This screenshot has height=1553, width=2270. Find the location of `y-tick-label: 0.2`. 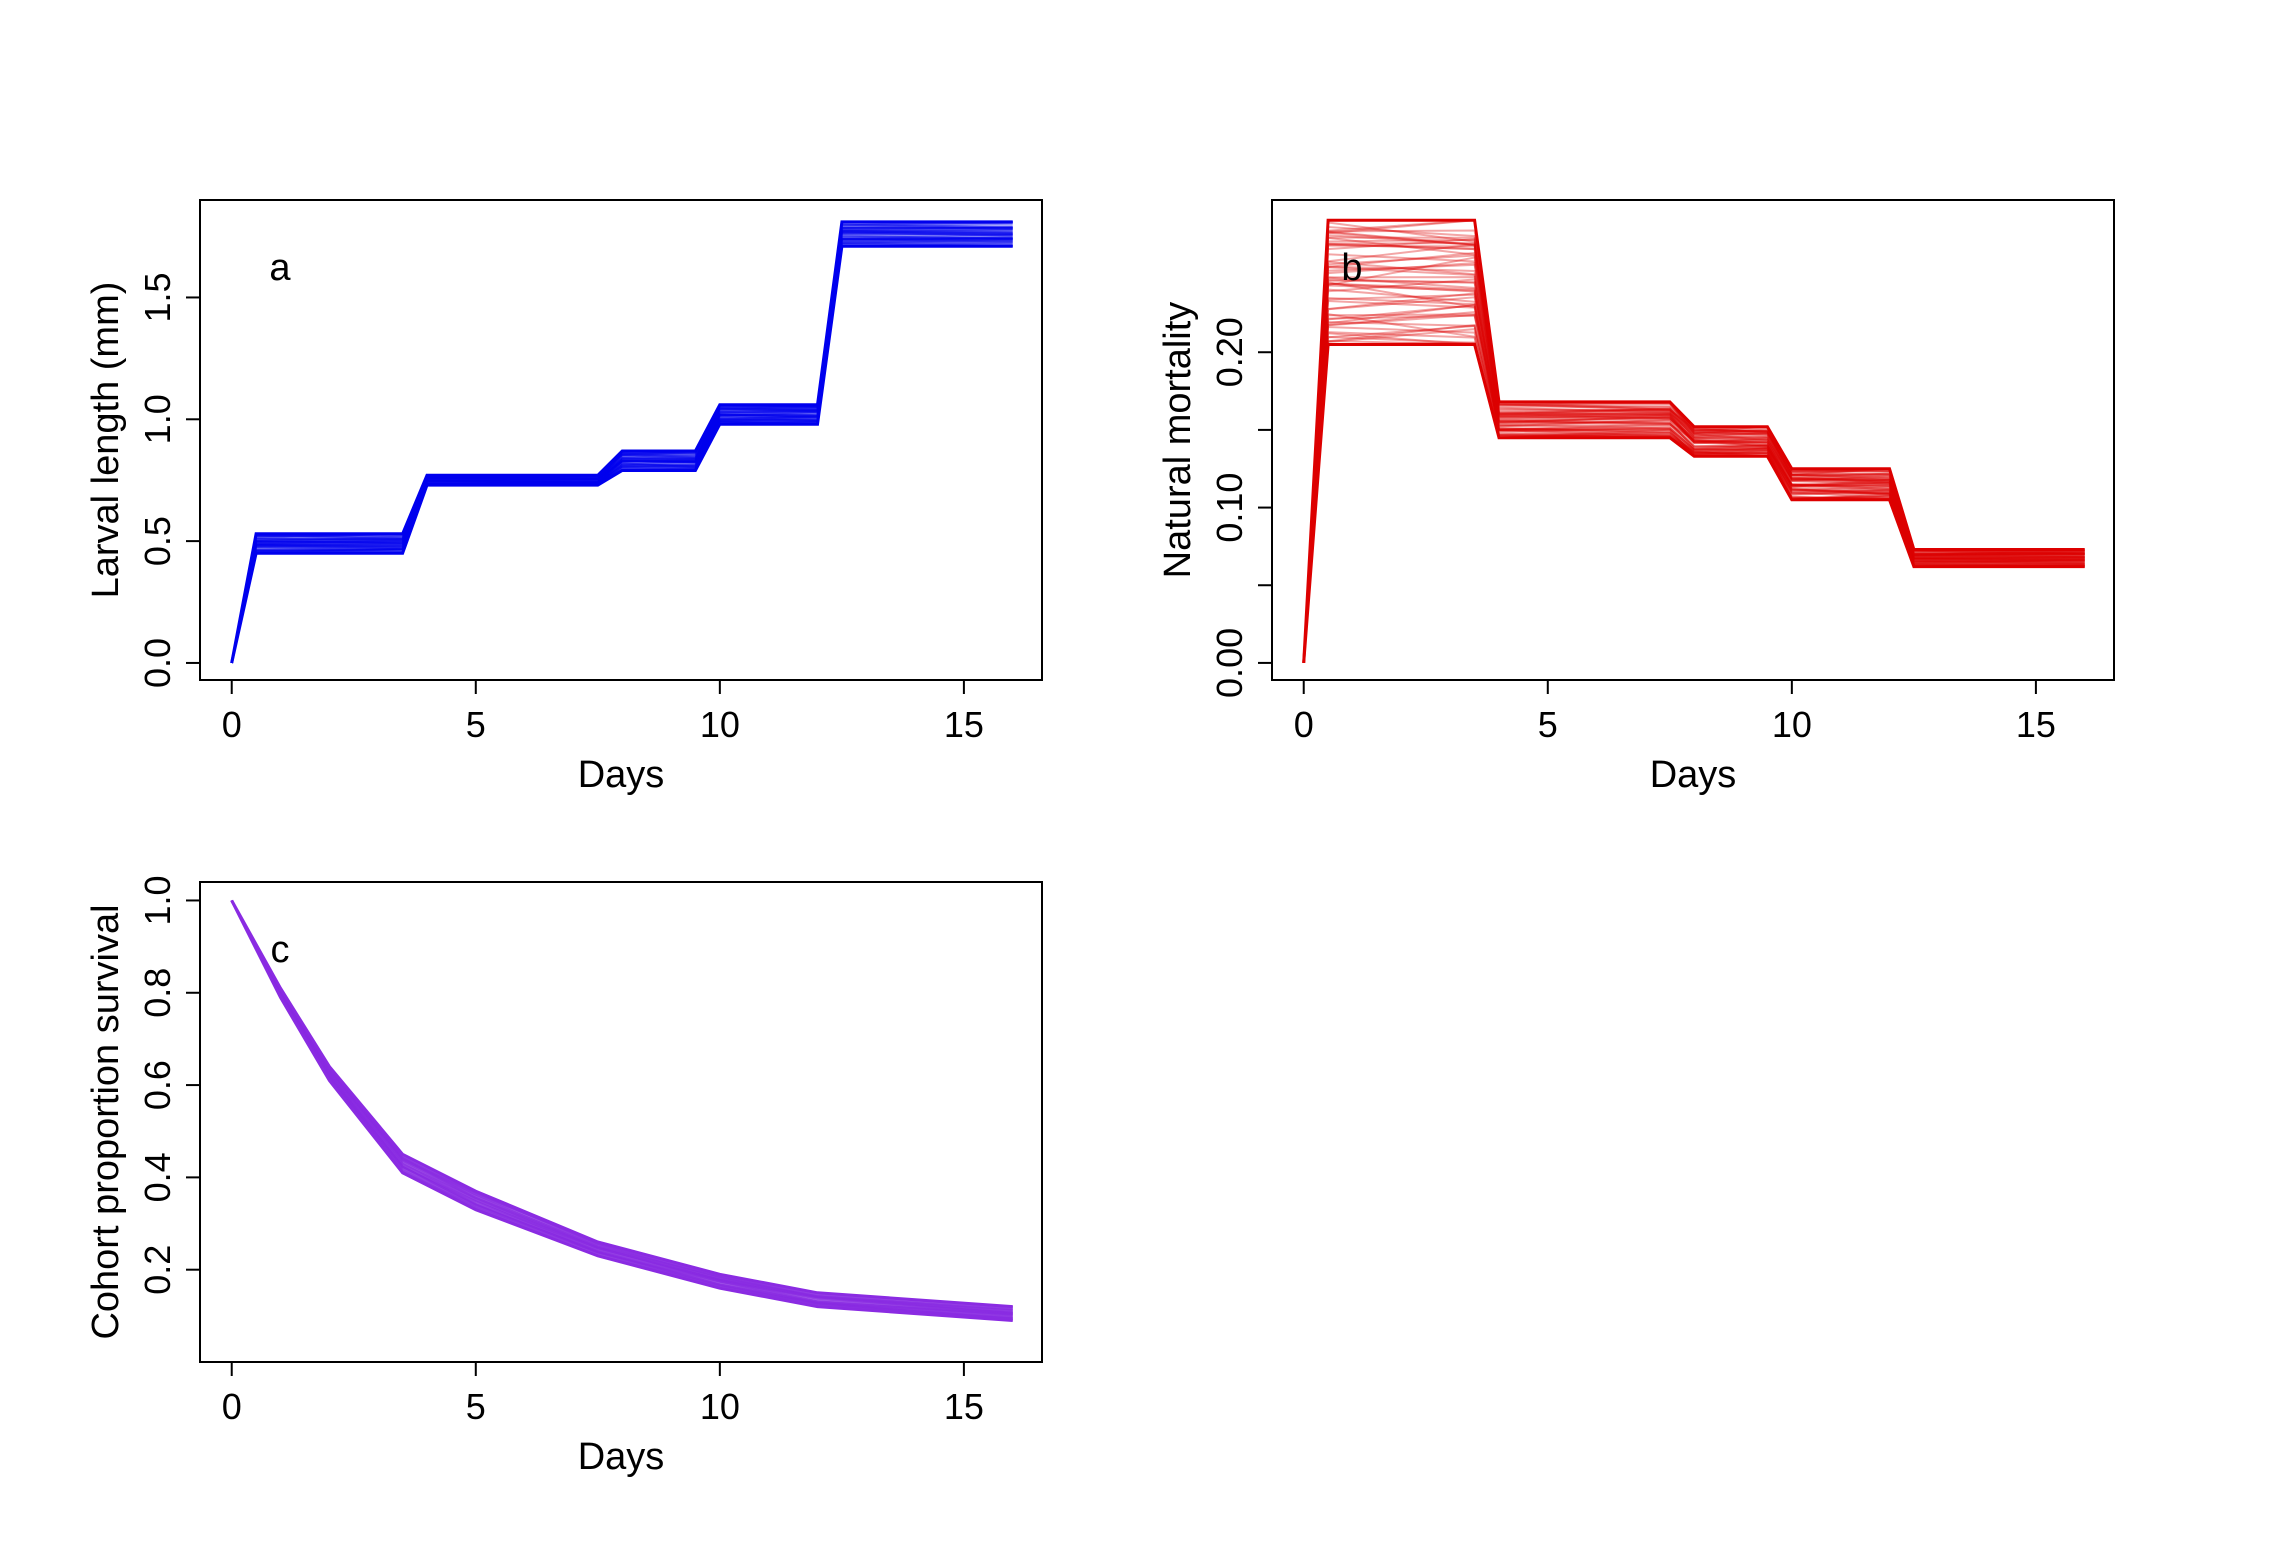

y-tick-label: 0.2 is located at coordinates (157, 1270).